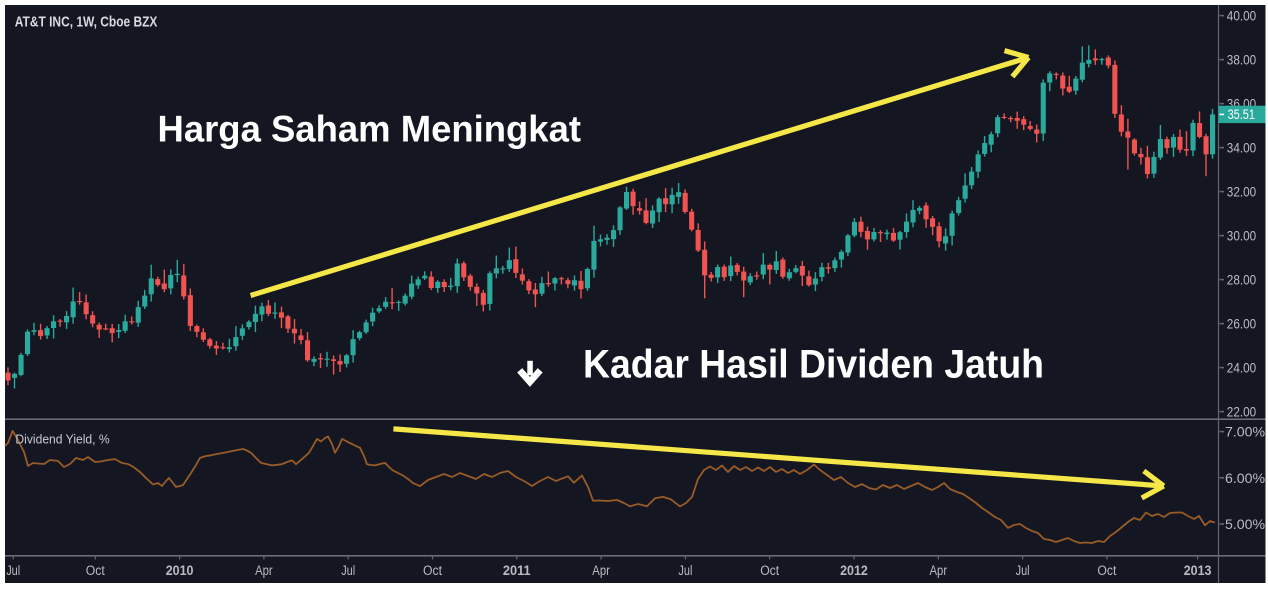 The image size is (1268, 596). I want to click on svg-text: 34.00, so click(1241, 148).